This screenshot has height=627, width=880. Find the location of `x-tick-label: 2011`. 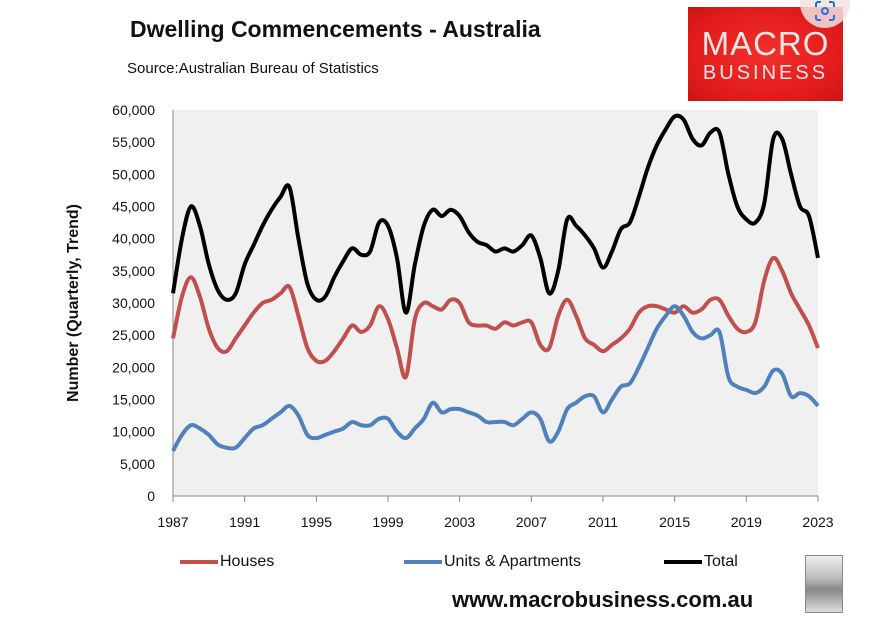

x-tick-label: 2011 is located at coordinates (603, 522).